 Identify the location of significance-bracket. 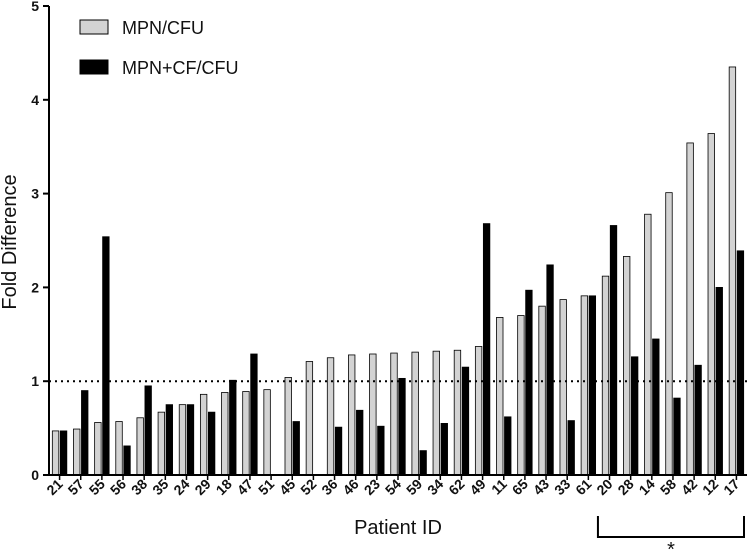
(670, 527).